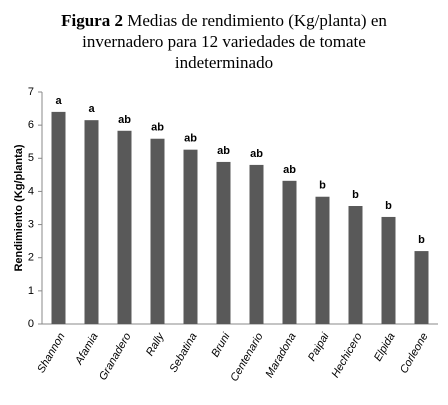 This screenshot has width=448, height=405. I want to click on x-tick-label: Afamia, so click(87, 349).